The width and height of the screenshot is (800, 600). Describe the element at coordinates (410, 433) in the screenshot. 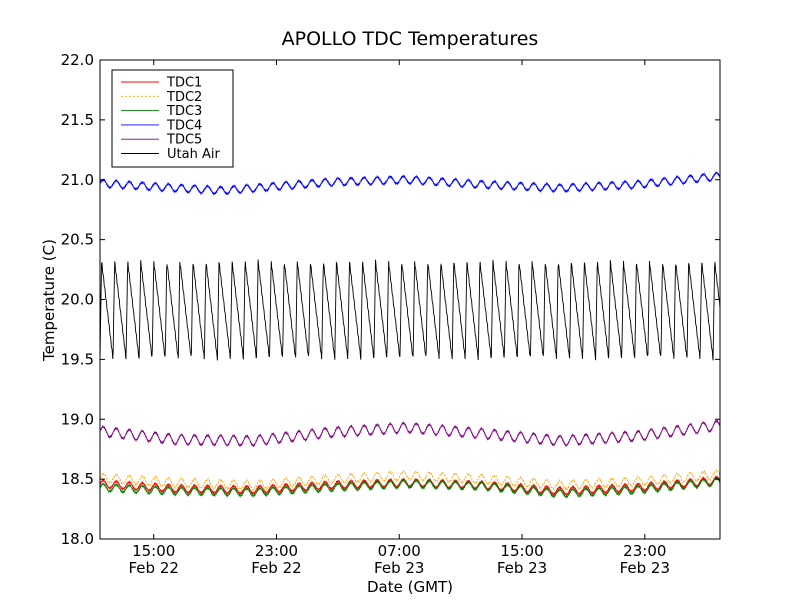

I see `series-line-tdc5` at that location.